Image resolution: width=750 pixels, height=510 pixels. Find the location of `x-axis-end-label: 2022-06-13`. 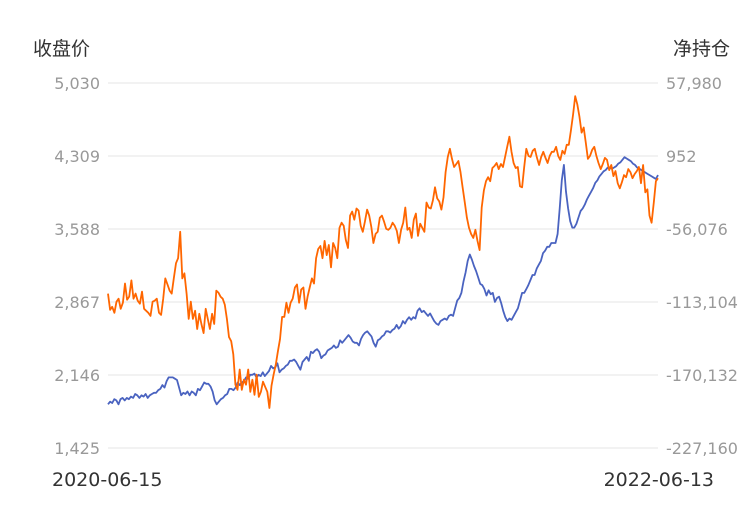

x-axis-end-label: 2022-06-13 is located at coordinates (658, 480).